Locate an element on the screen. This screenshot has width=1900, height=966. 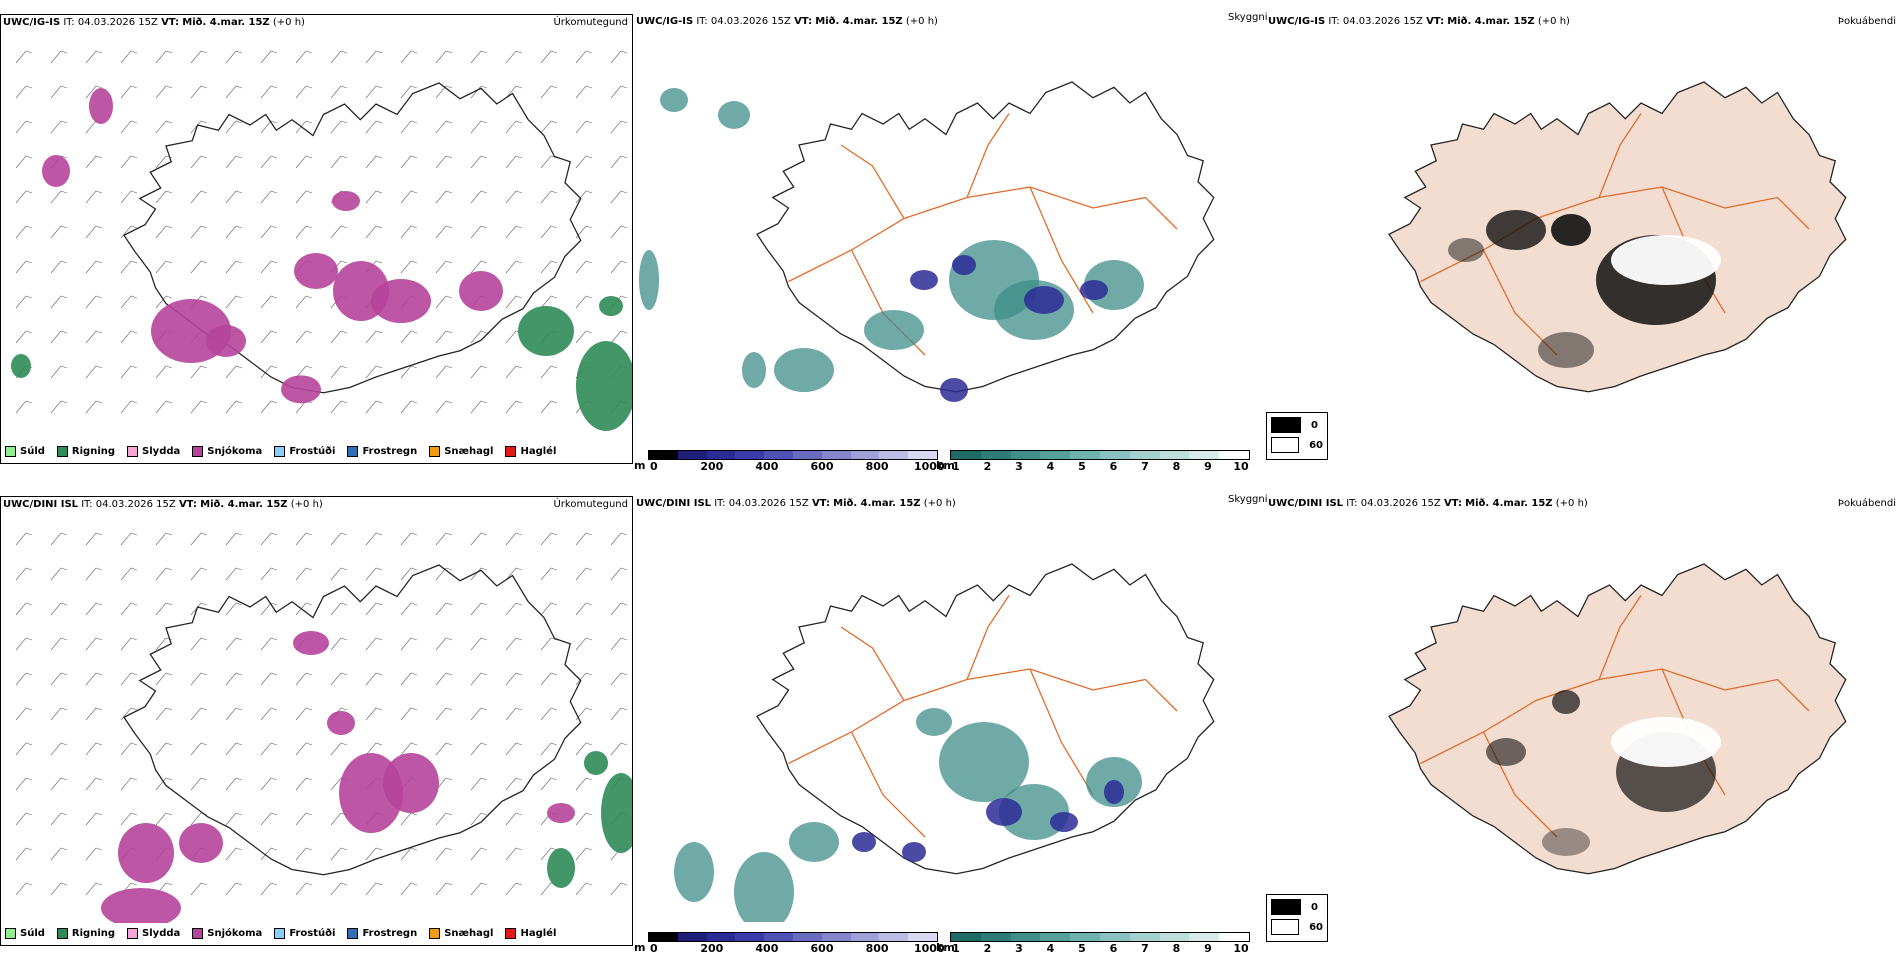
low-ceiling-area is located at coordinates (1094, 290).